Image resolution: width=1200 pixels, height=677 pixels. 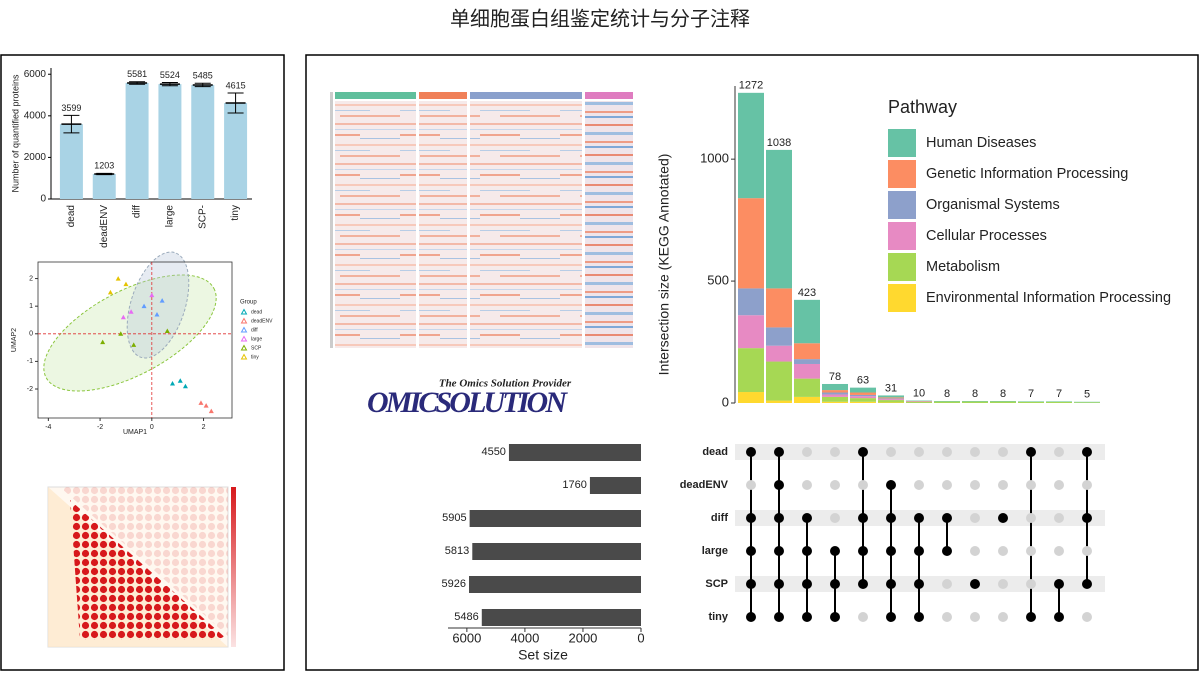 What do you see at coordinates (203, 76) in the screenshot?
I see `value-label: 5485` at bounding box center [203, 76].